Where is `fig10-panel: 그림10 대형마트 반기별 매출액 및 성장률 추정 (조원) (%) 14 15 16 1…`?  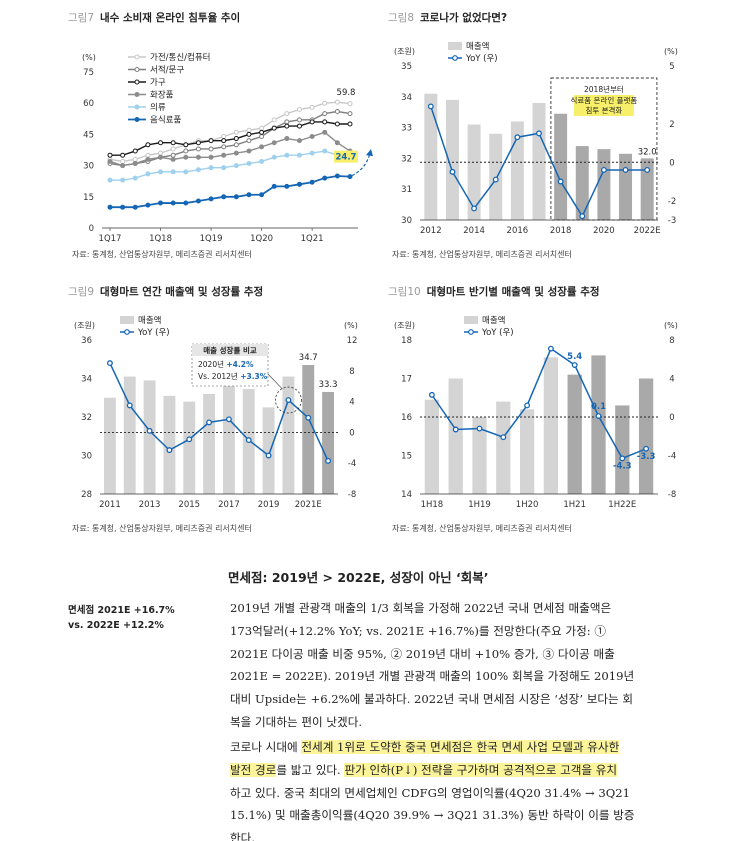
fig10-panel: 그림10 대형마트 반기별 매출액 및 성장률 추정 (조원) (%) 14 15 16 1… is located at coordinates (538, 409).